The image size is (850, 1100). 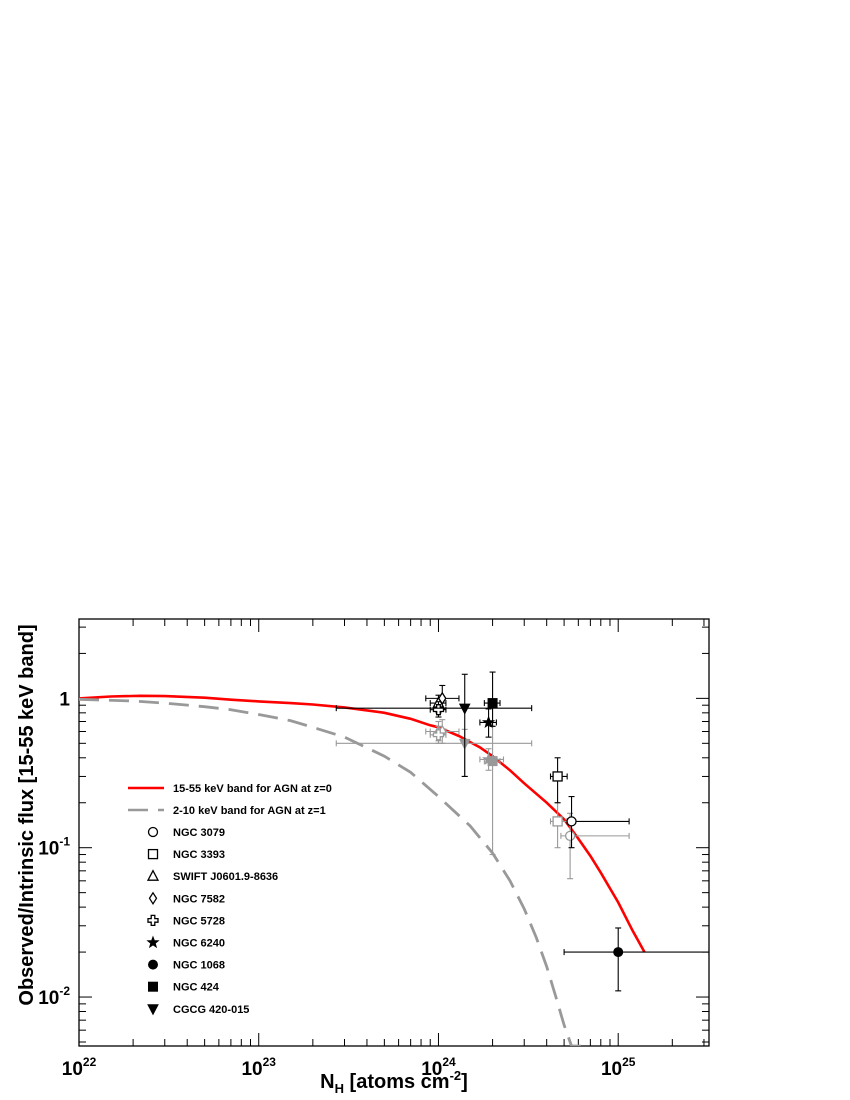 I want to click on x-tick-label: 1023, so click(x=258, y=1067).